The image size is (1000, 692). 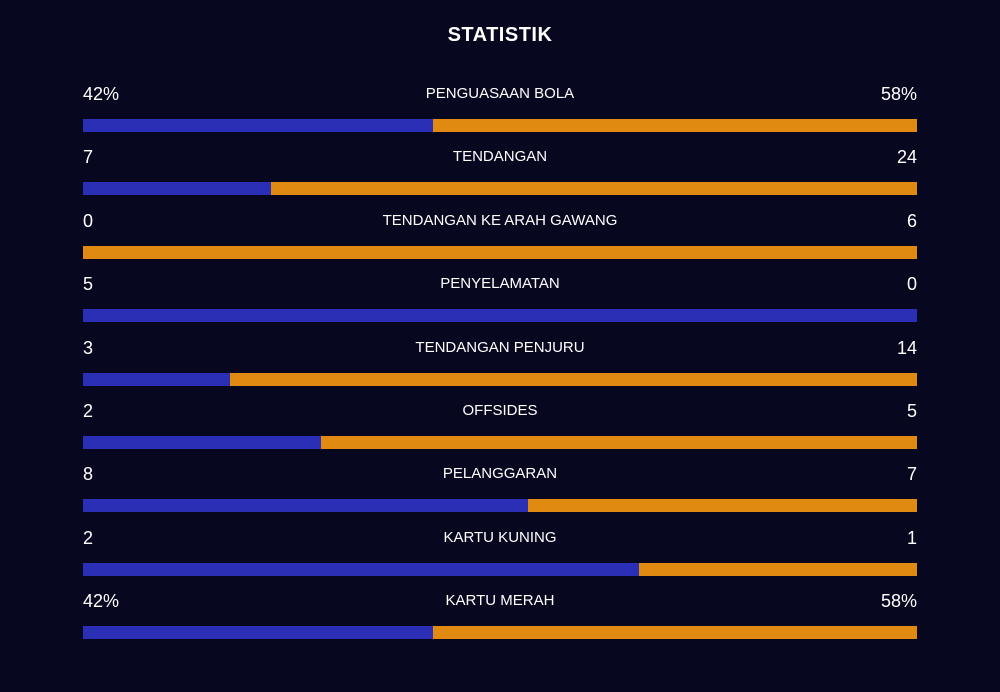 What do you see at coordinates (88, 157) in the screenshot?
I see `stat-home-value: 7` at bounding box center [88, 157].